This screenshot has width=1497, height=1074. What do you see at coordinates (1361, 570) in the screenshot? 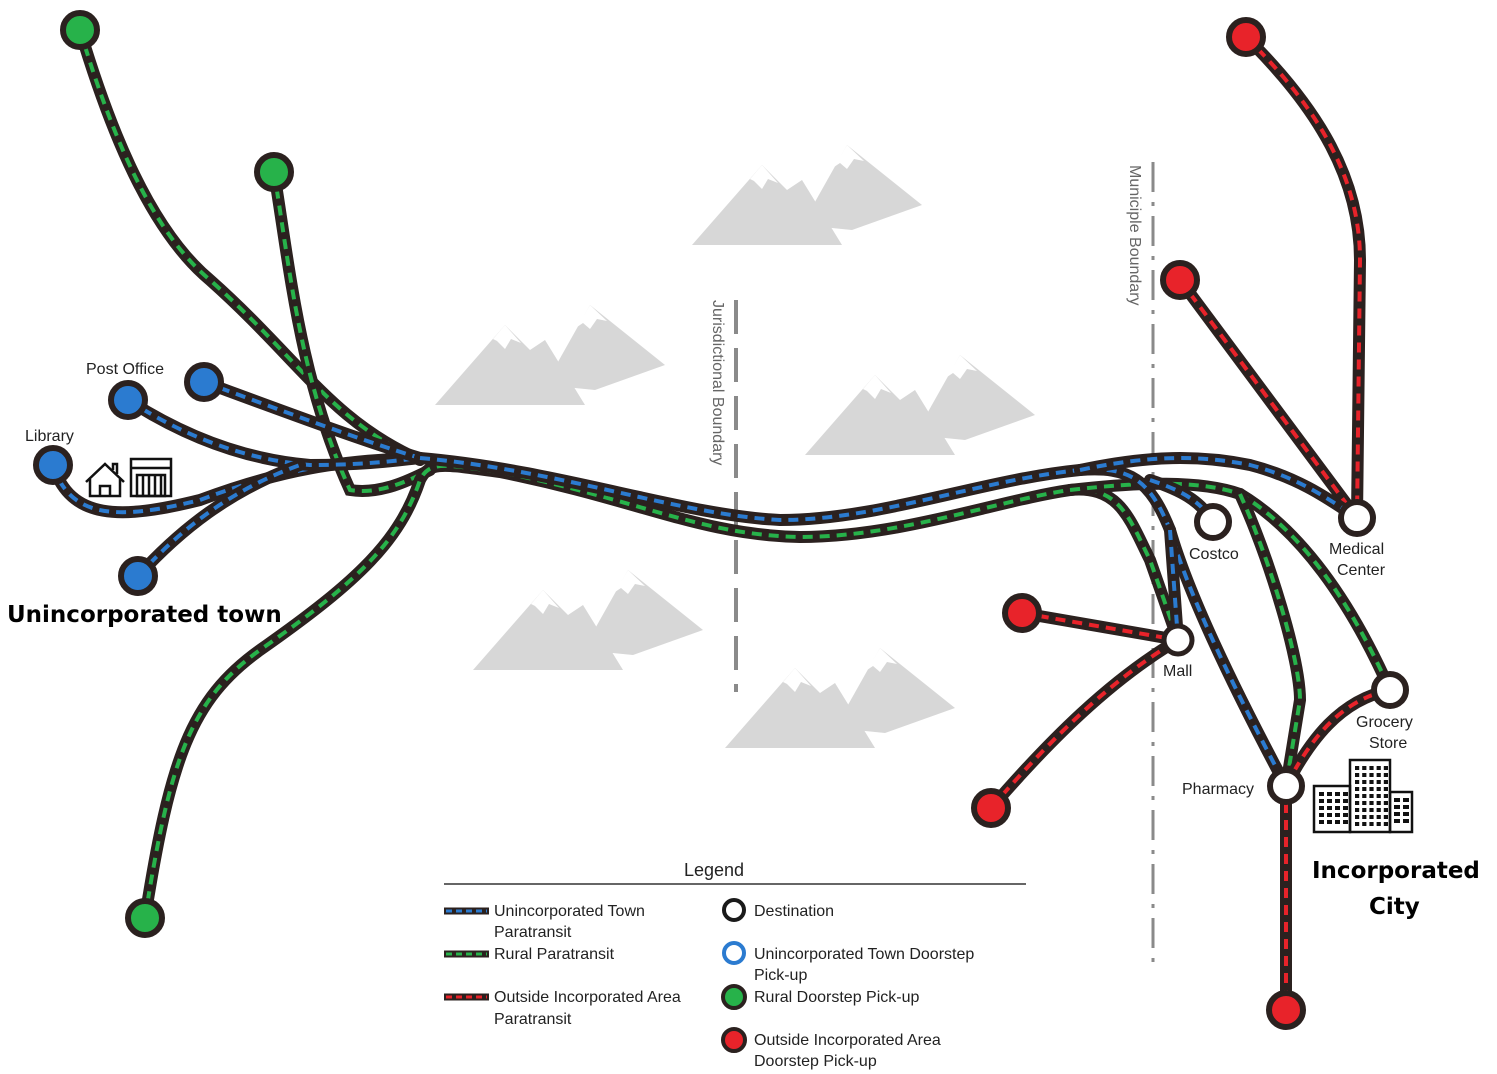
I see `medical-center-label: Center` at bounding box center [1361, 570].